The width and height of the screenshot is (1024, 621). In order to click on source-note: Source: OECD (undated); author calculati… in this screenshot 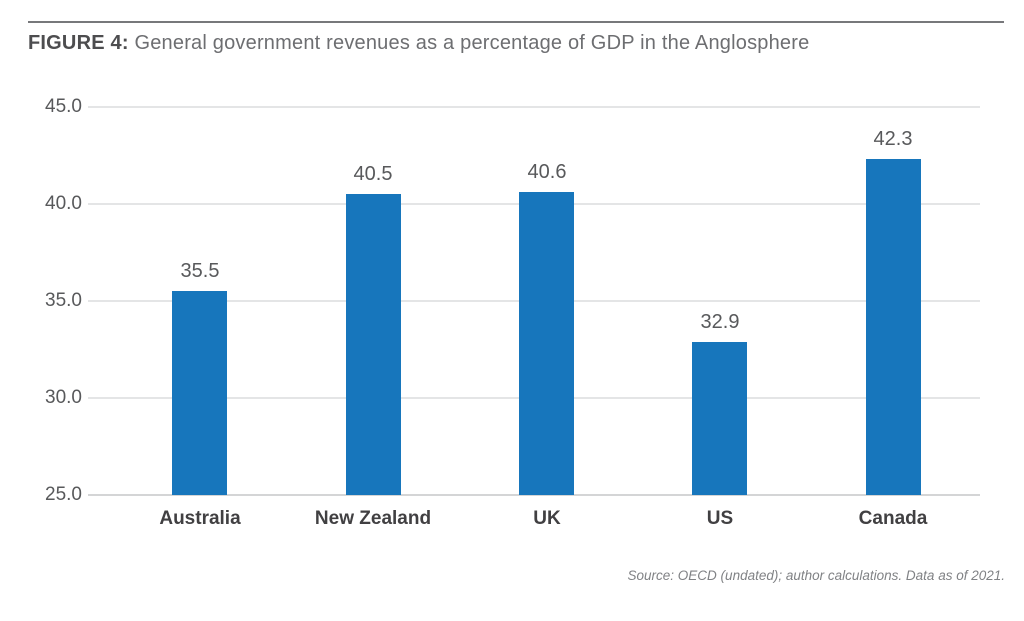, I will do `click(816, 575)`.